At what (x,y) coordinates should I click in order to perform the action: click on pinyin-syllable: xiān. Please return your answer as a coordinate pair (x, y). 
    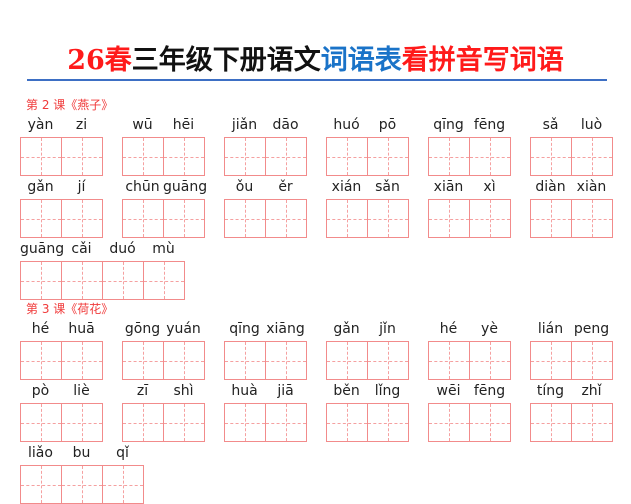
    Looking at the image, I should click on (448, 187).